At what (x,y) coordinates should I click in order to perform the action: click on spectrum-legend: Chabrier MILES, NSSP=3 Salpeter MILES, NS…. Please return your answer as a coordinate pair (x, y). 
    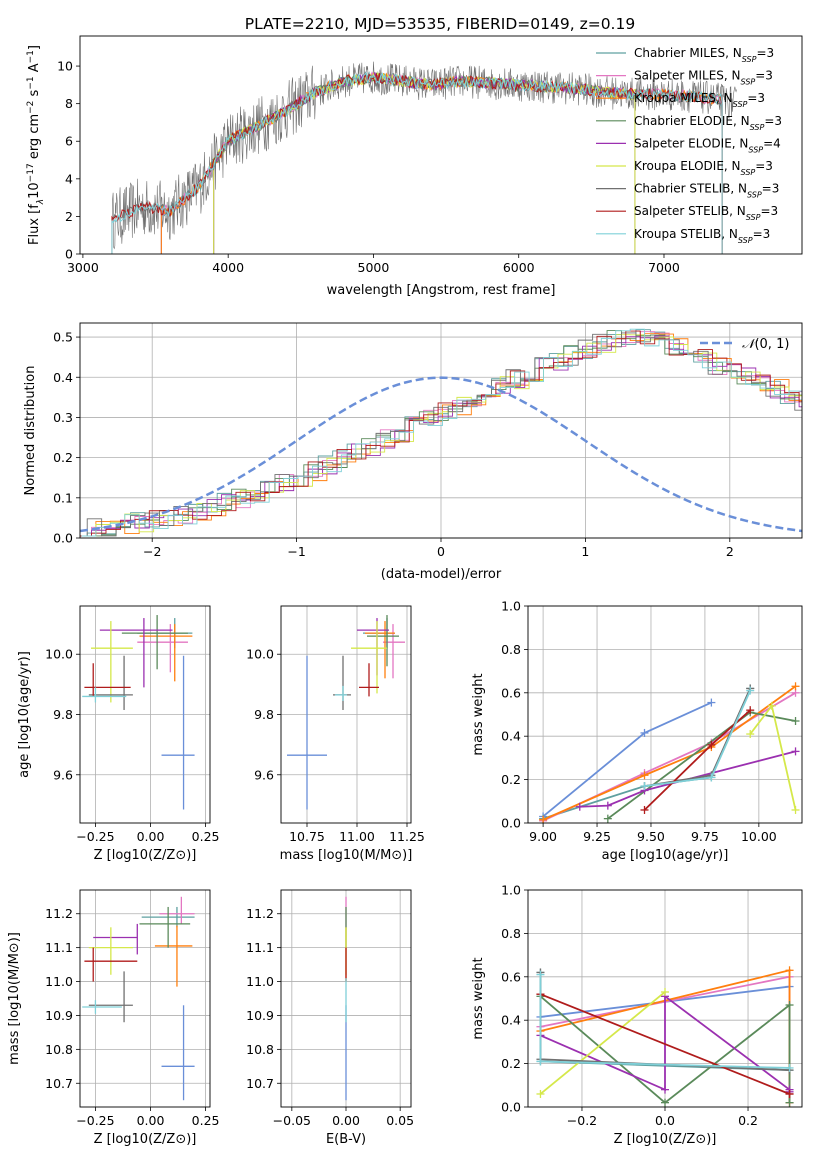
    Looking at the image, I should click on (689, 145).